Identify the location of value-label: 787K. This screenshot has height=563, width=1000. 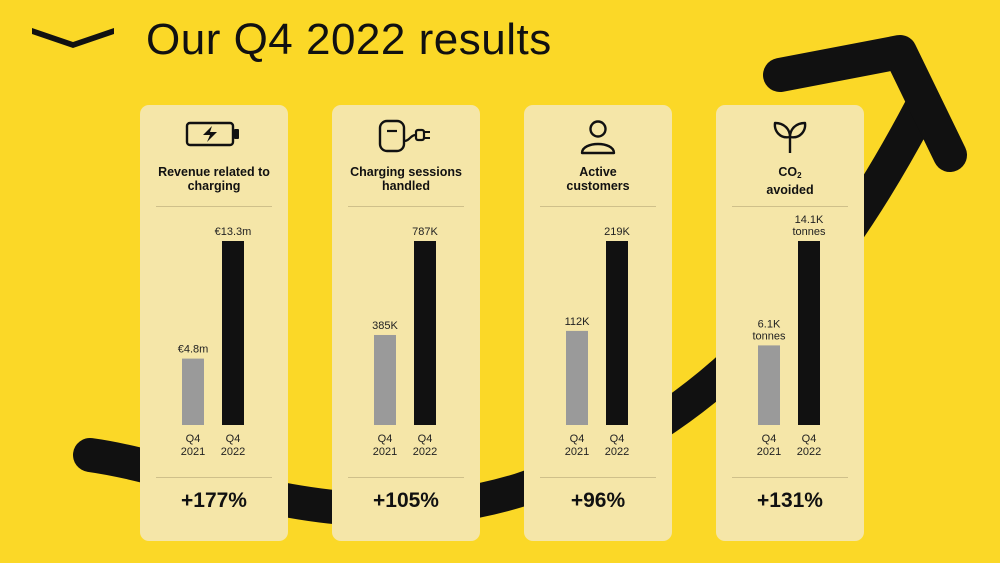
(425, 232).